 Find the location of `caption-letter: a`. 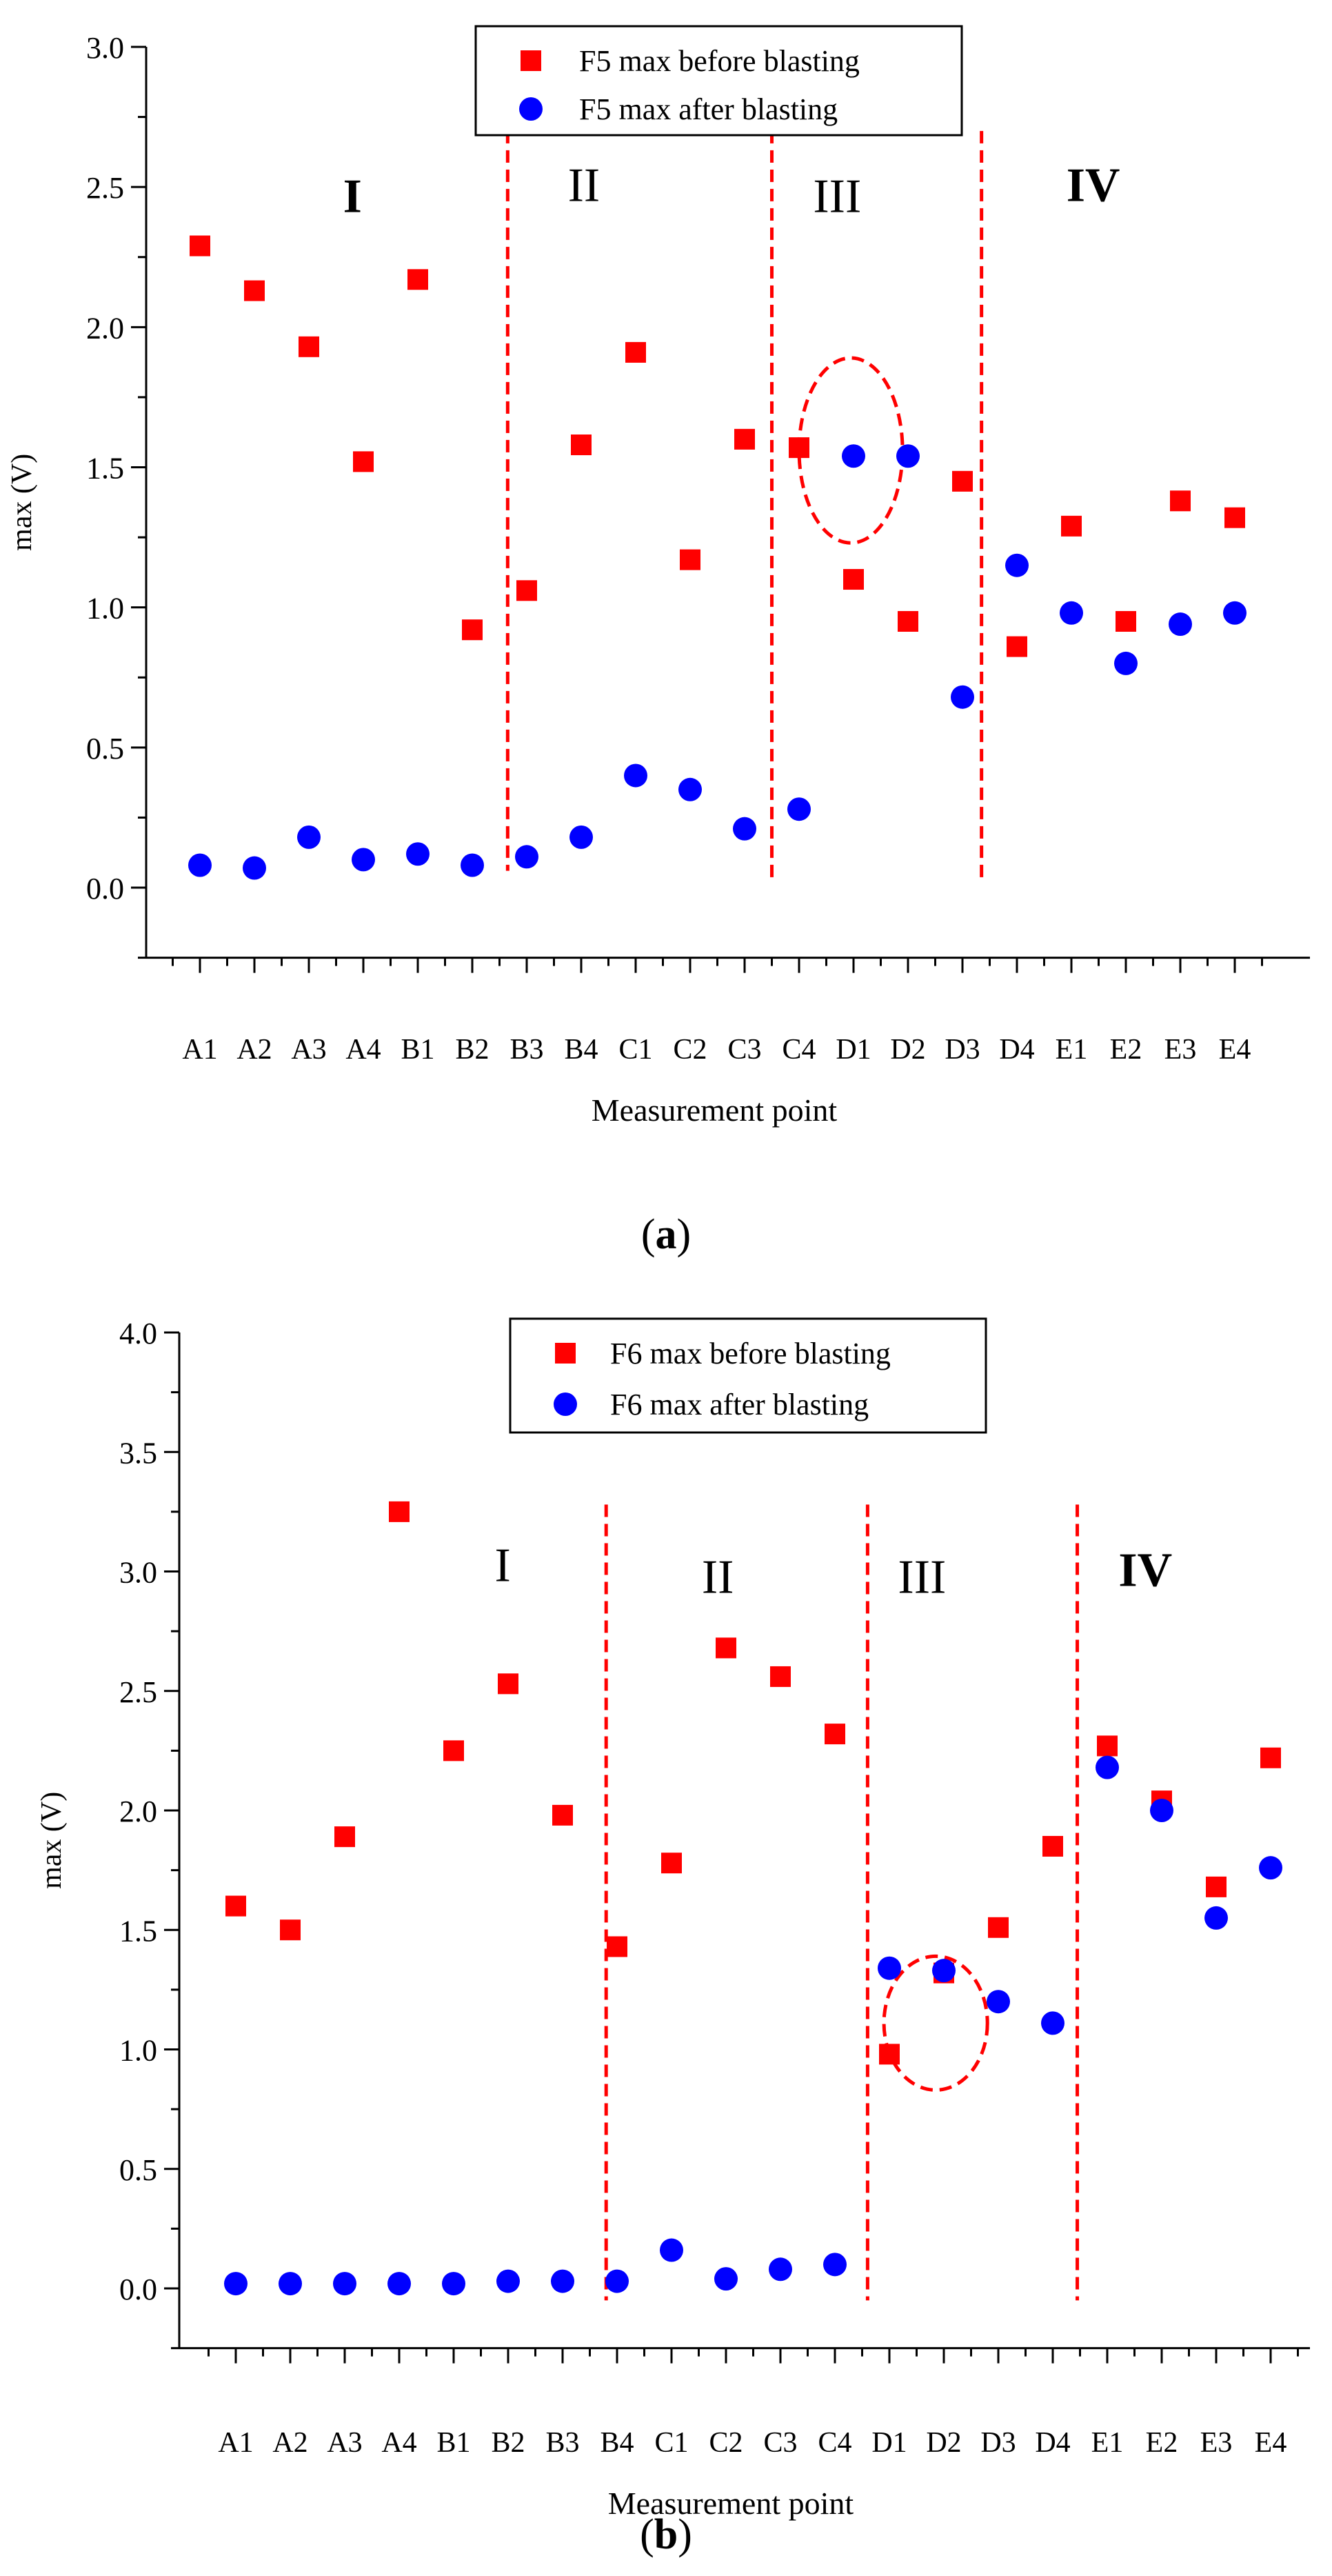

caption-letter: a is located at coordinates (666, 1234).